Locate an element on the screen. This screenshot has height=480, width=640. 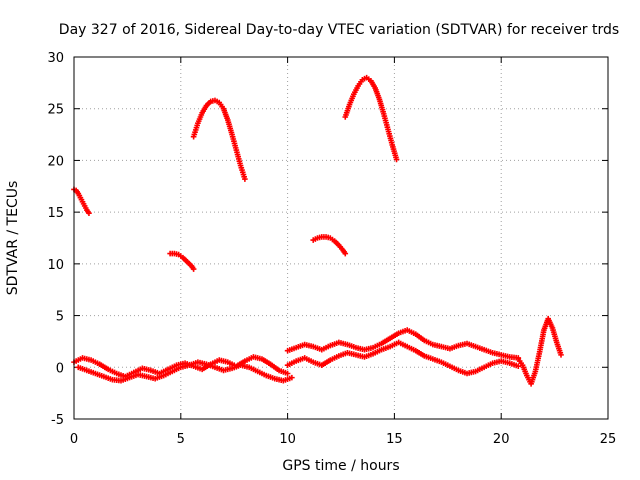
y-tick-label: -5 is located at coordinates (57, 420).